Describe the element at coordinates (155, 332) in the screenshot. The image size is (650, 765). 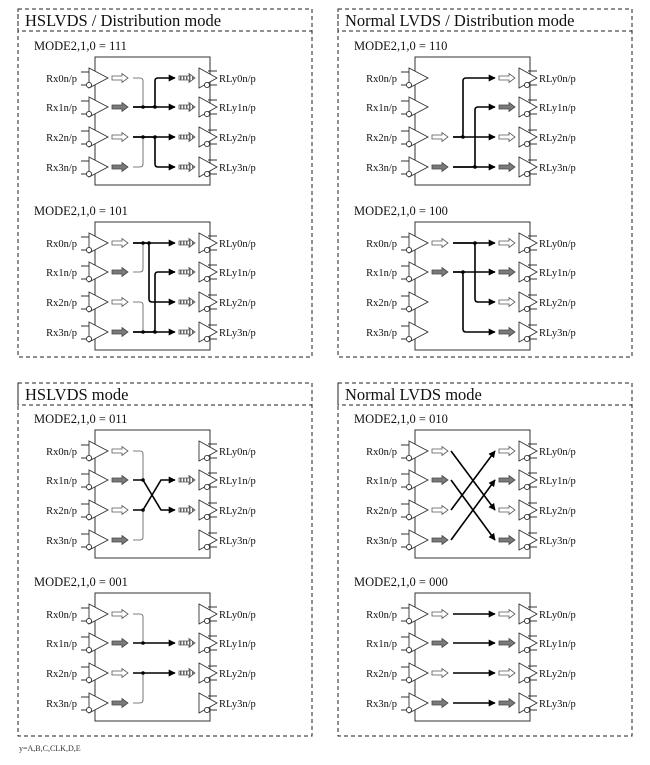
I see `junction-dot` at that location.